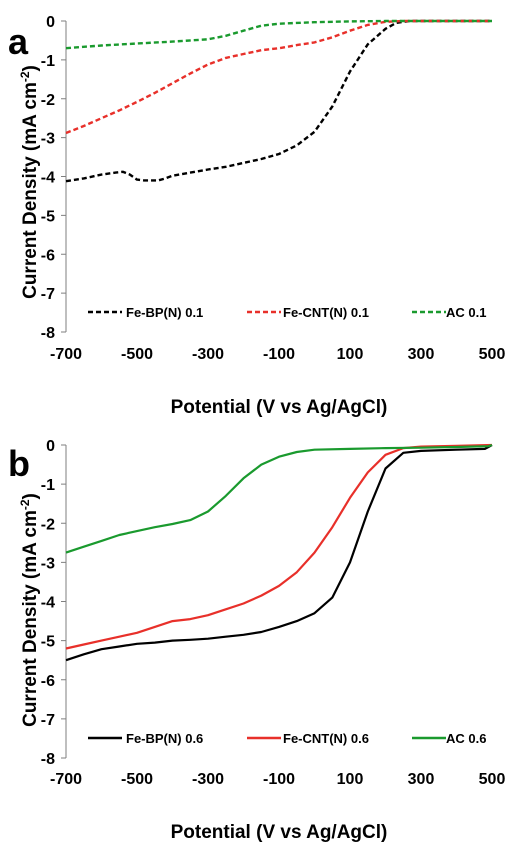 The height and width of the screenshot is (845, 511). I want to click on x-axis-title-b: Potential (V vs Ag/AgCl), so click(279, 832).